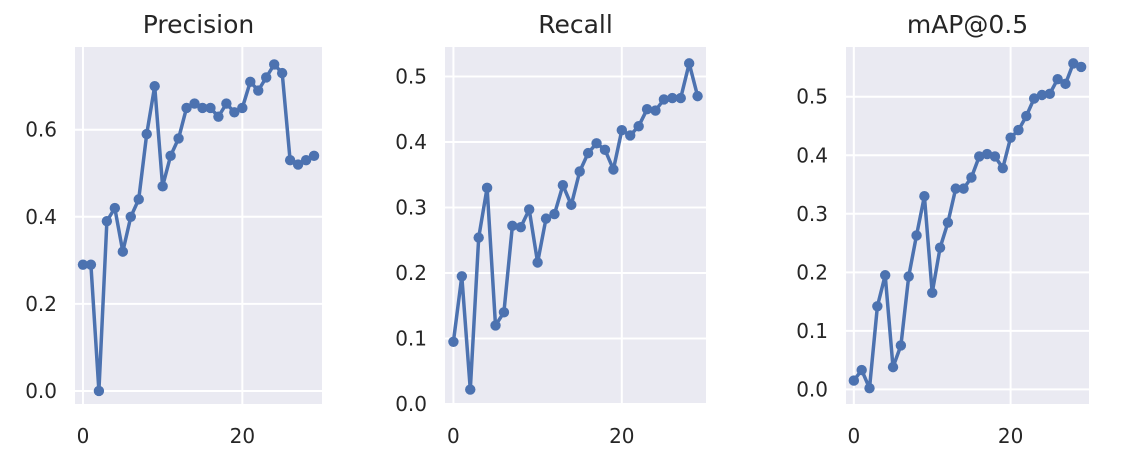 This screenshot has width=1125, height=455. Describe the element at coordinates (199, 24) in the screenshot. I see `chart-title: Precision` at that location.